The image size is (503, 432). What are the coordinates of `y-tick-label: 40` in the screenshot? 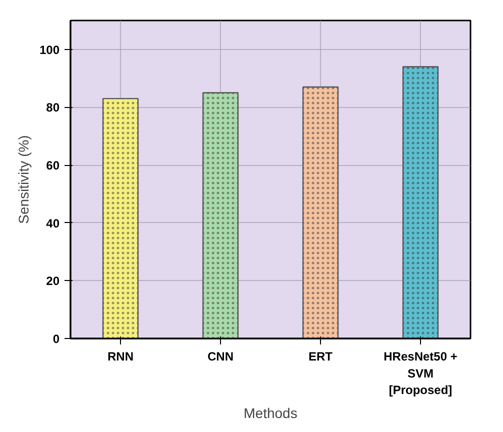 It's located at (53, 223).